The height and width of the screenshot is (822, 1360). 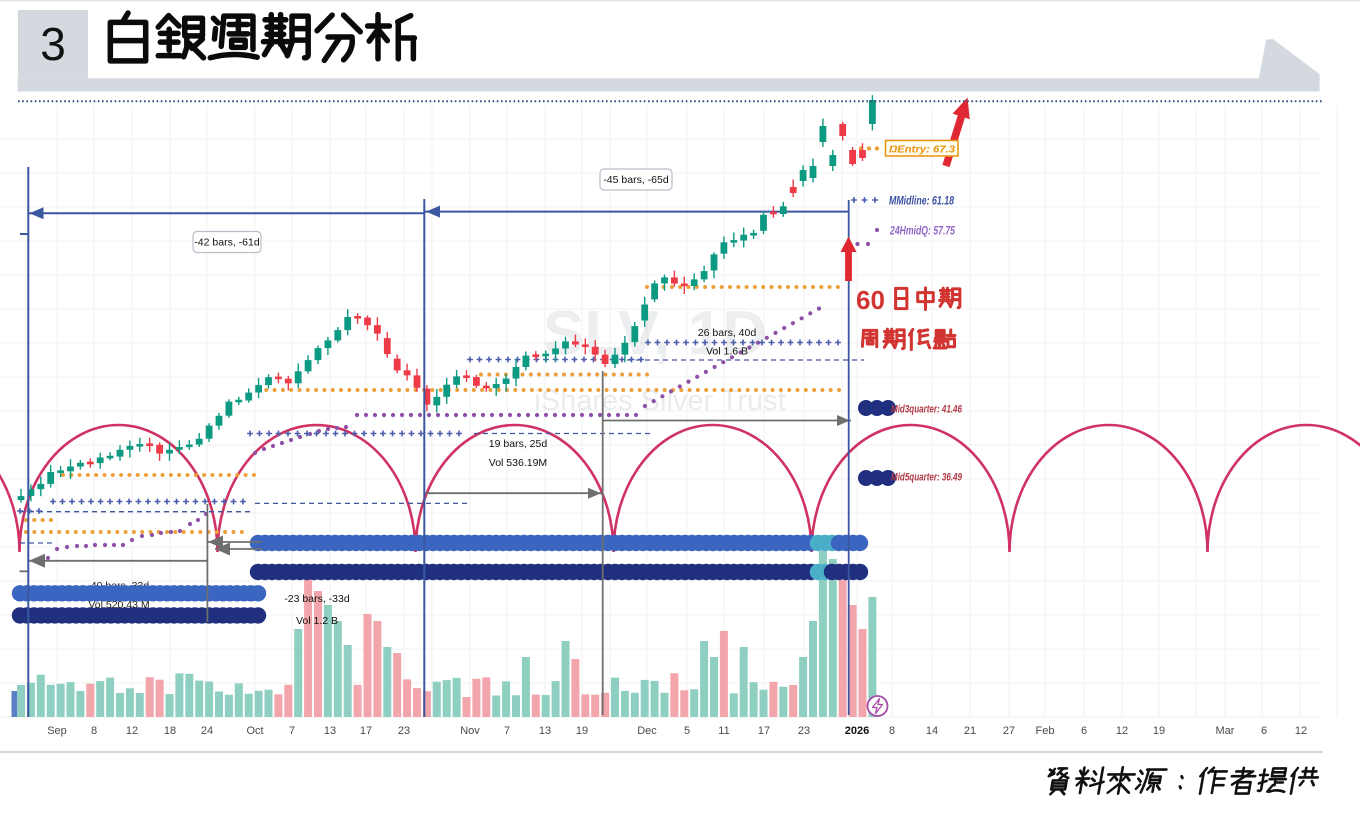 What do you see at coordinates (317, 621) in the screenshot?
I see `svg-text: Vol 1.2 B` at bounding box center [317, 621].